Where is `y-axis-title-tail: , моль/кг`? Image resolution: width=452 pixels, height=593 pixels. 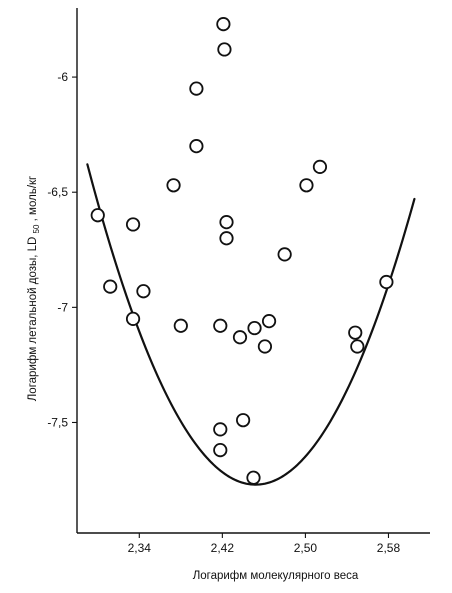
y-axis-title-tail: , моль/кг is located at coordinates (33, 199).